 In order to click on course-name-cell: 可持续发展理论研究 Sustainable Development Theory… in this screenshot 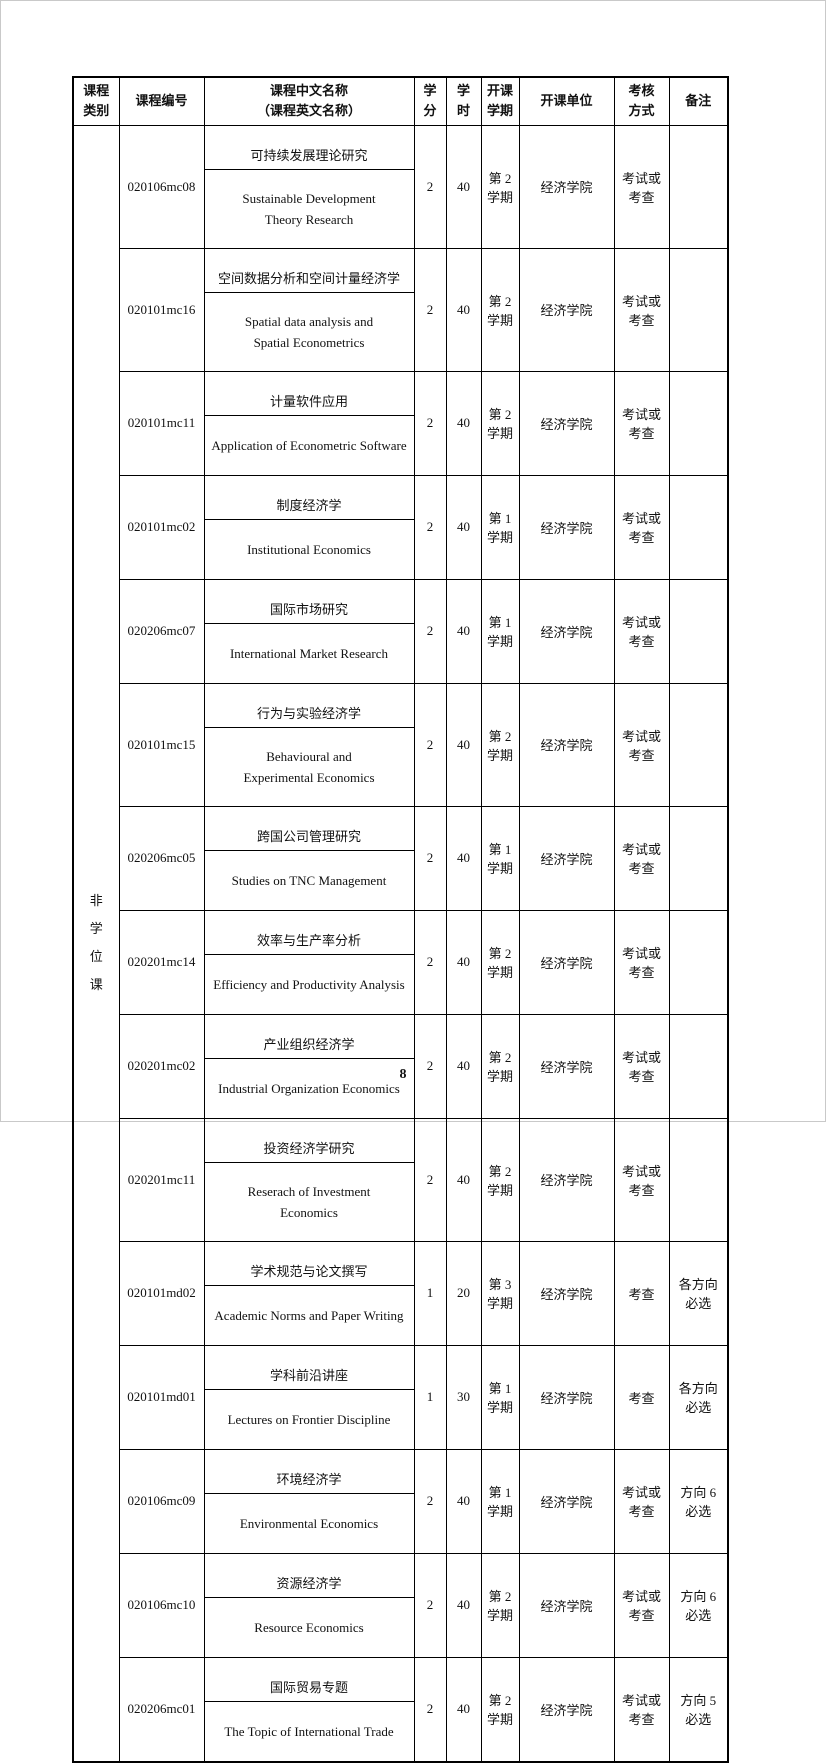, I will do `click(309, 186)`.